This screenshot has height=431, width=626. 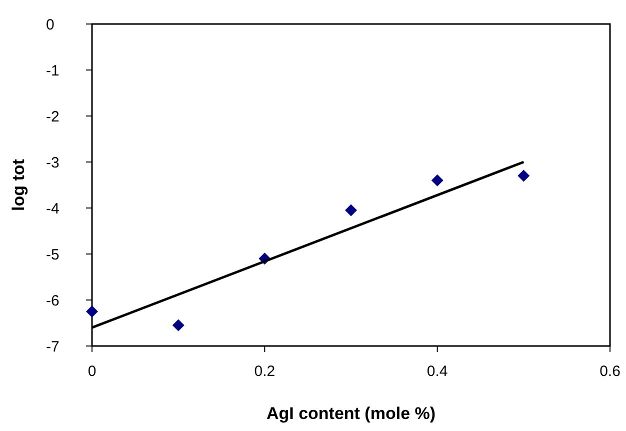 I want to click on y-tick-label: -6, so click(x=53, y=301).